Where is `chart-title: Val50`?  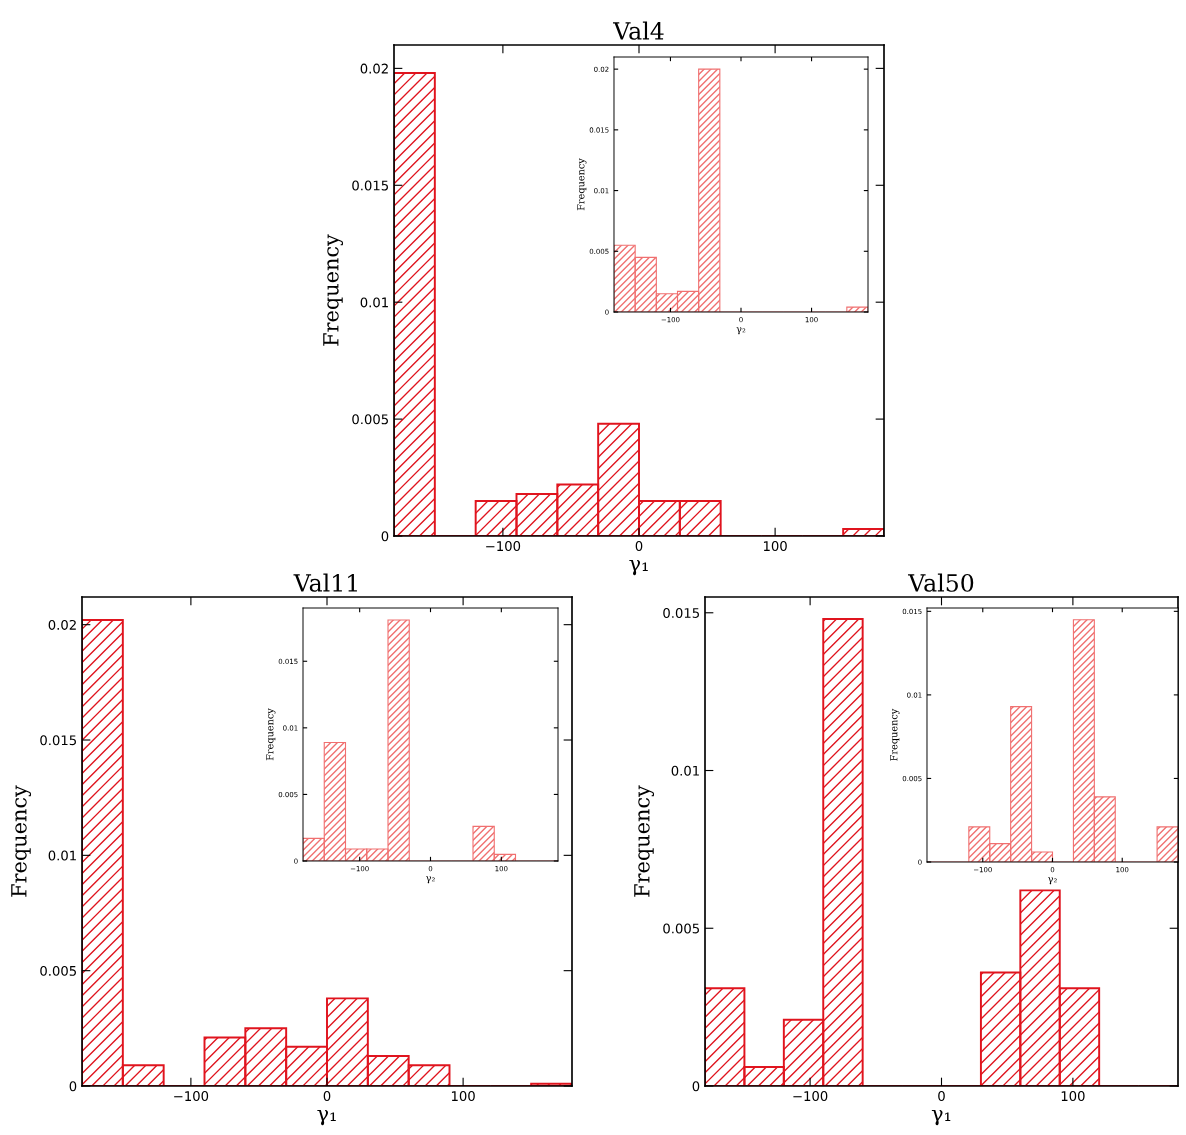 chart-title: Val50 is located at coordinates (940, 582).